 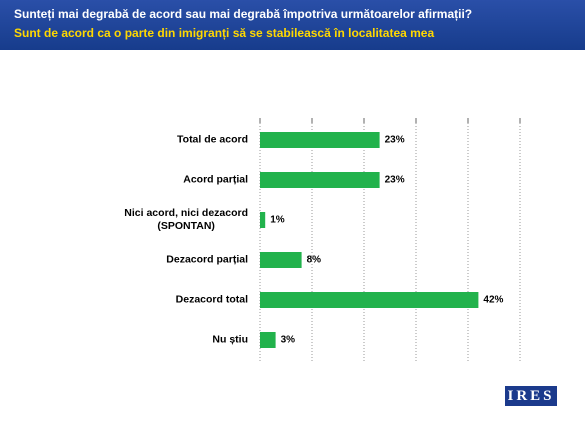 What do you see at coordinates (215, 179) in the screenshot?
I see `category-label: Acord parțial` at bounding box center [215, 179].